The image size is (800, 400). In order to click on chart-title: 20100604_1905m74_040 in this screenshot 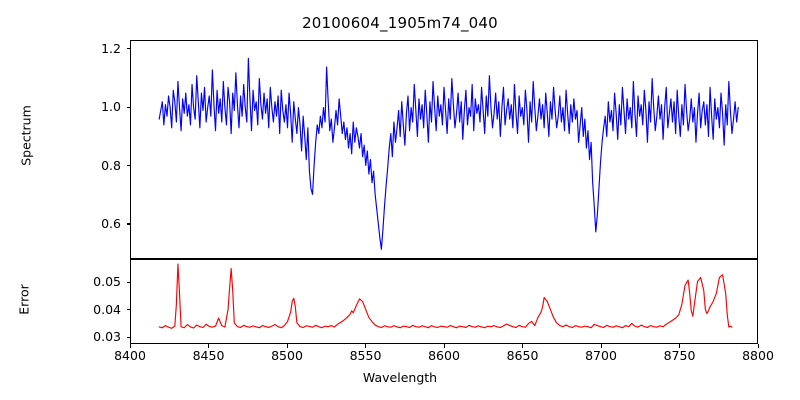, I will do `click(400, 23)`.